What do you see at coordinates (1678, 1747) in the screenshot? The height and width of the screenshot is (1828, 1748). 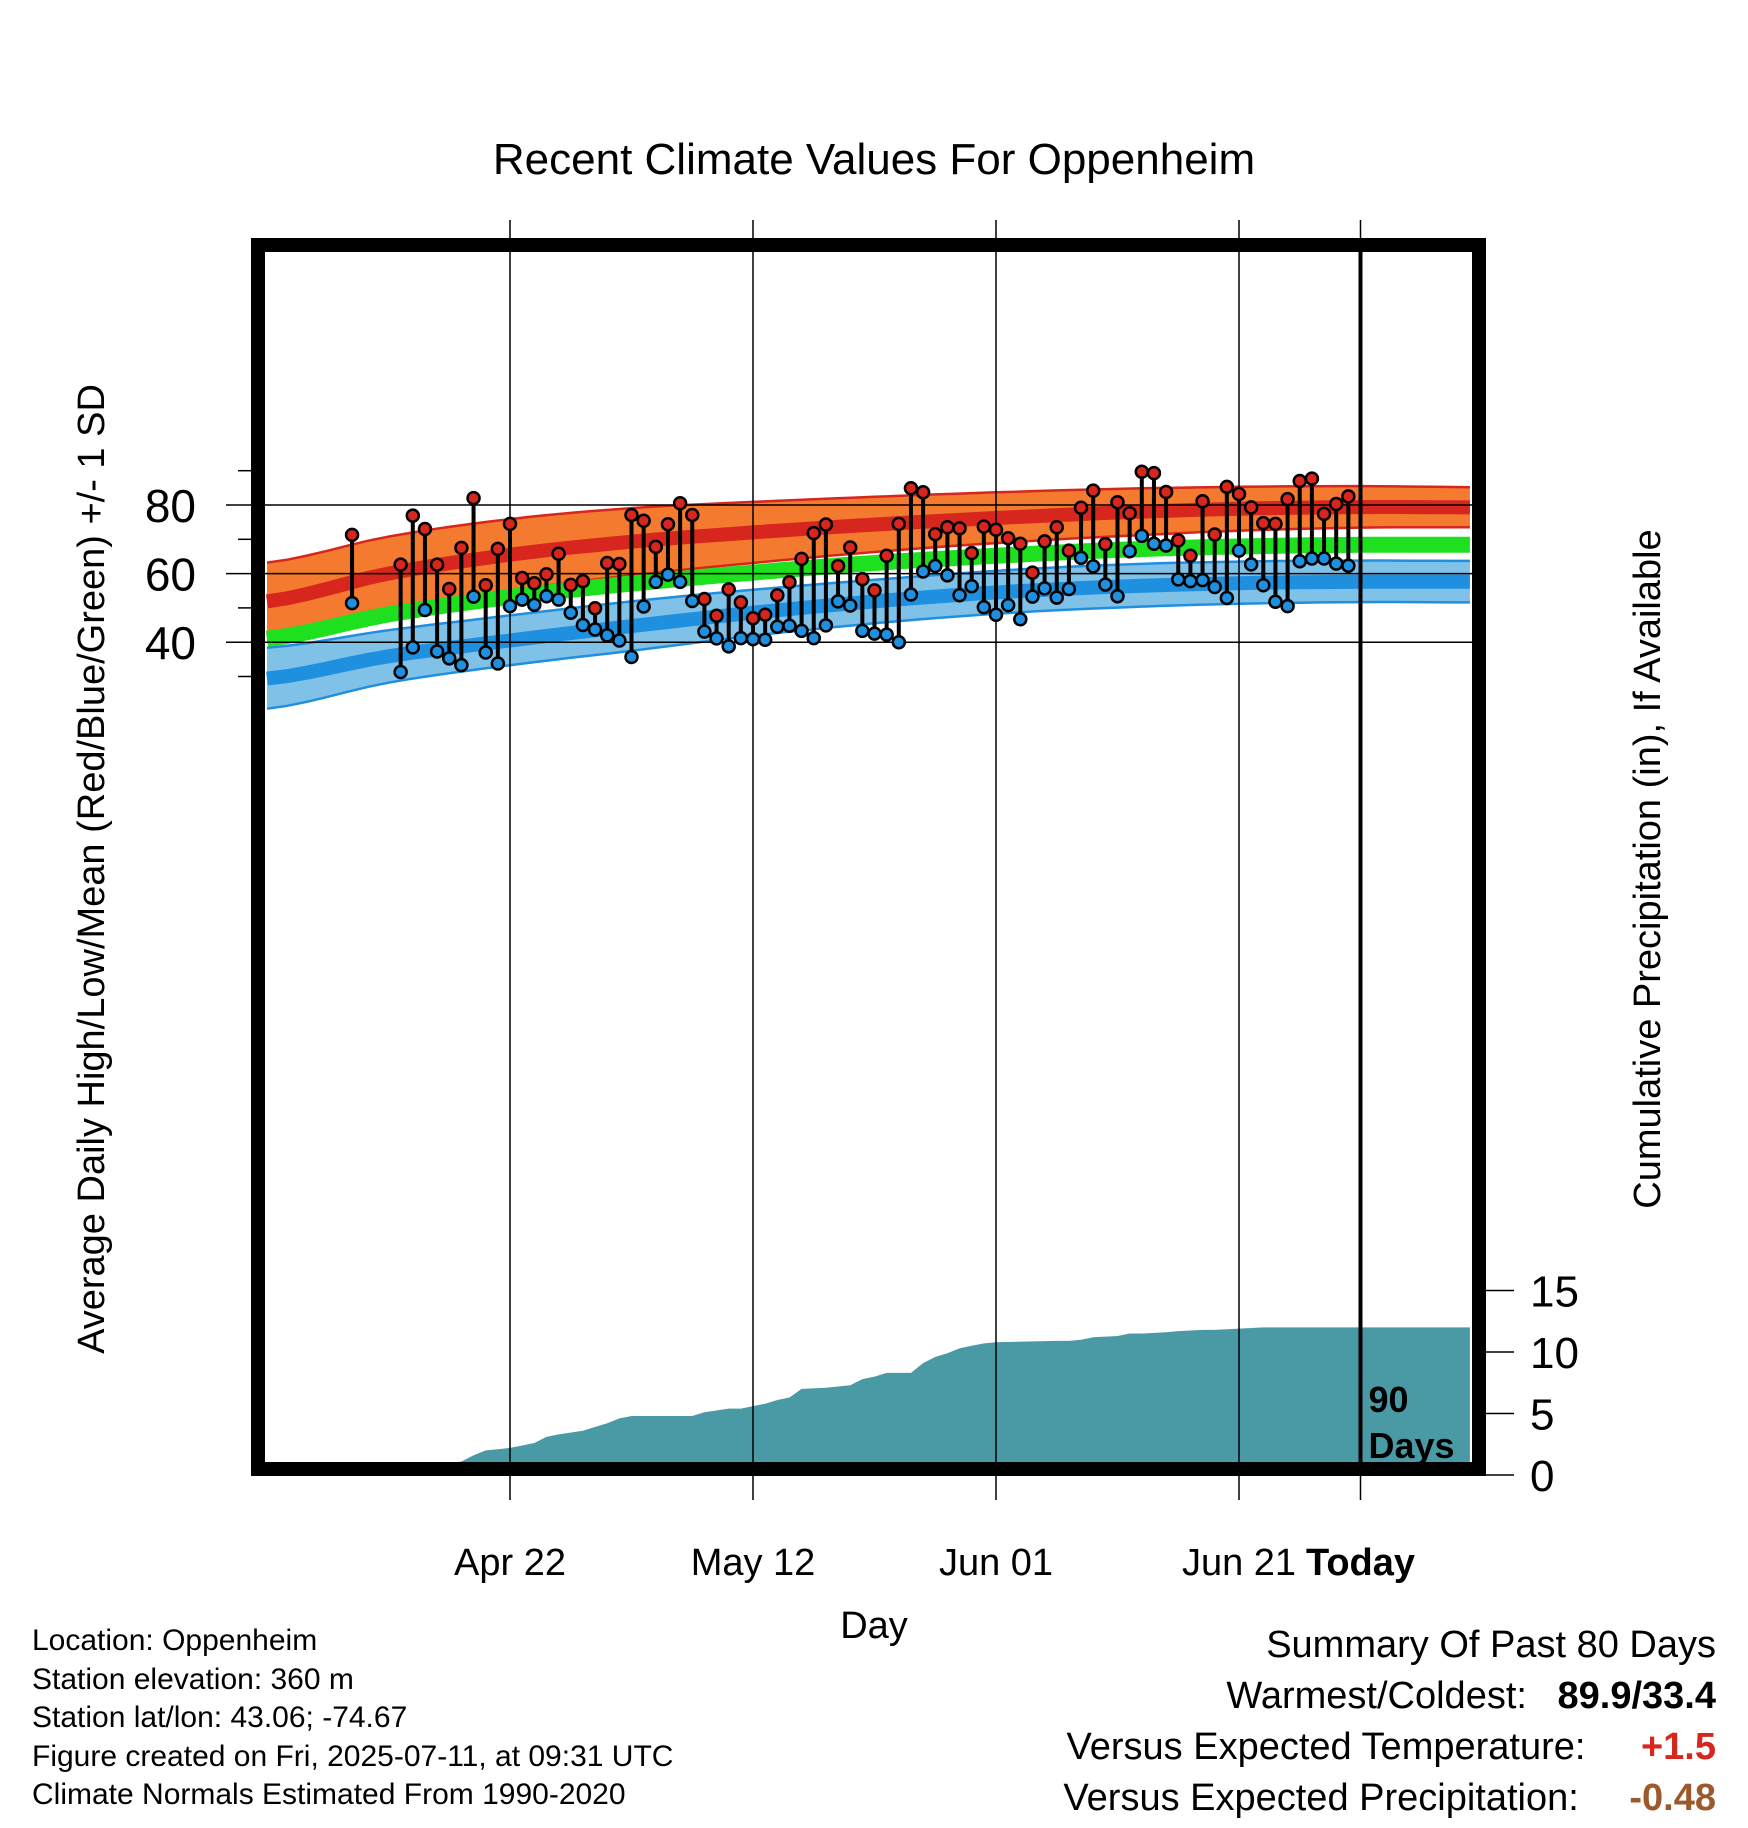 I see `temp-anomaly-value: +1.5` at bounding box center [1678, 1747].